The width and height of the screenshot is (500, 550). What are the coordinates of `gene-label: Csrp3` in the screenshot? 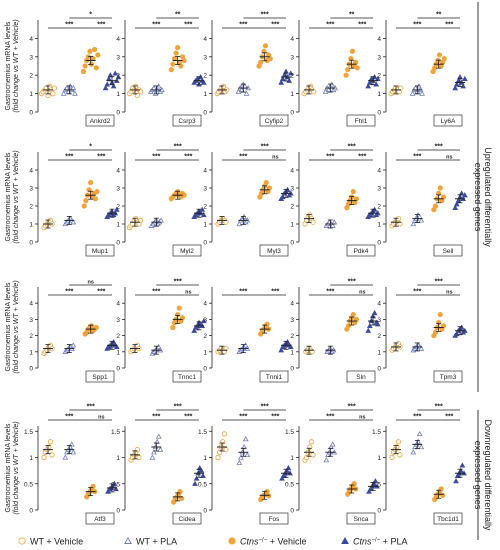 It's located at (187, 121).